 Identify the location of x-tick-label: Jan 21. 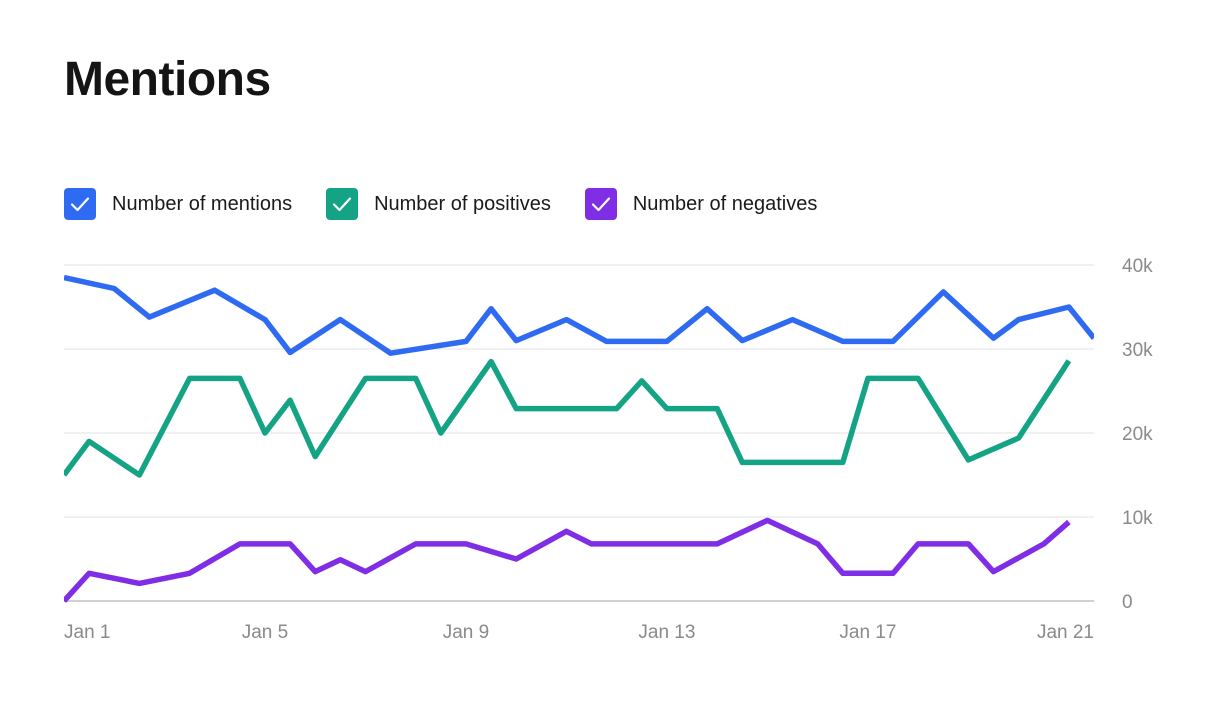
(1065, 632).